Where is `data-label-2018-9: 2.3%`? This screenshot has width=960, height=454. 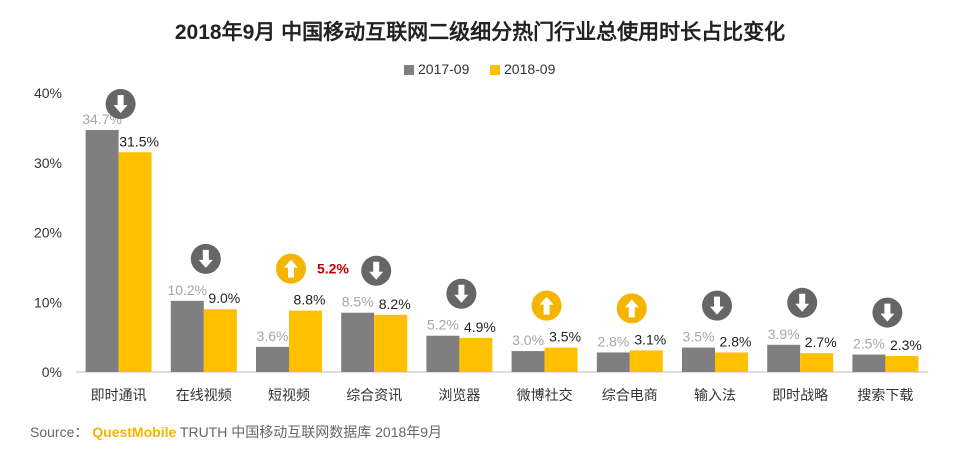 data-label-2018-9: 2.3% is located at coordinates (906, 345).